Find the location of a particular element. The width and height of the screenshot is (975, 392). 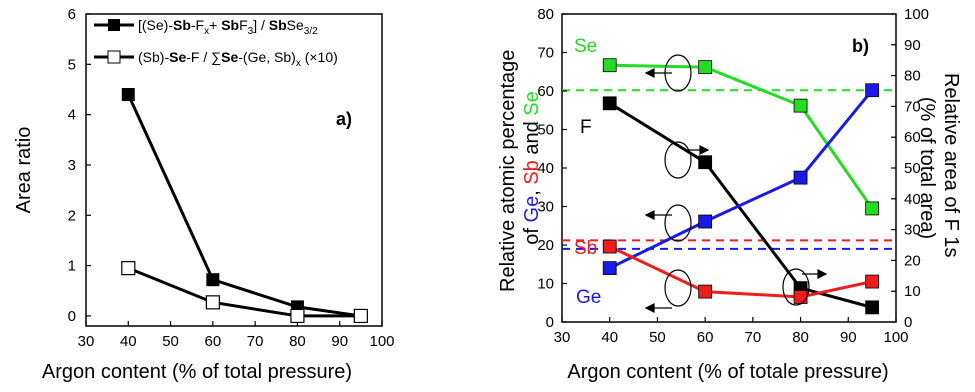

y2-tick-label: 100 is located at coordinates (916, 14).